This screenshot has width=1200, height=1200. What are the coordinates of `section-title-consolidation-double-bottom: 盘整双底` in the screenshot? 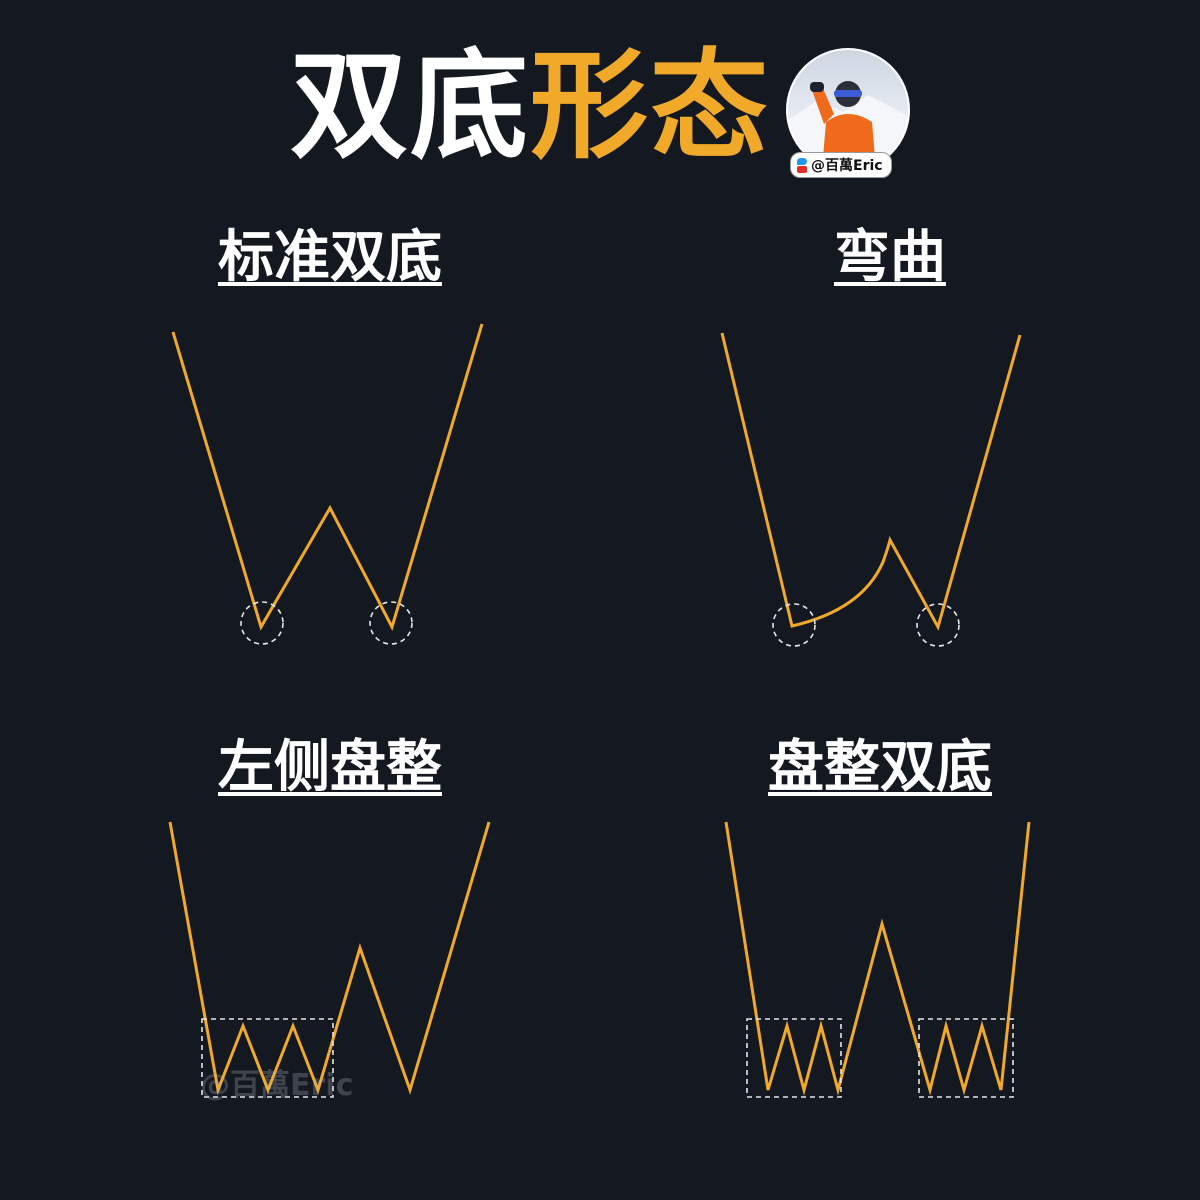 It's located at (880, 767).